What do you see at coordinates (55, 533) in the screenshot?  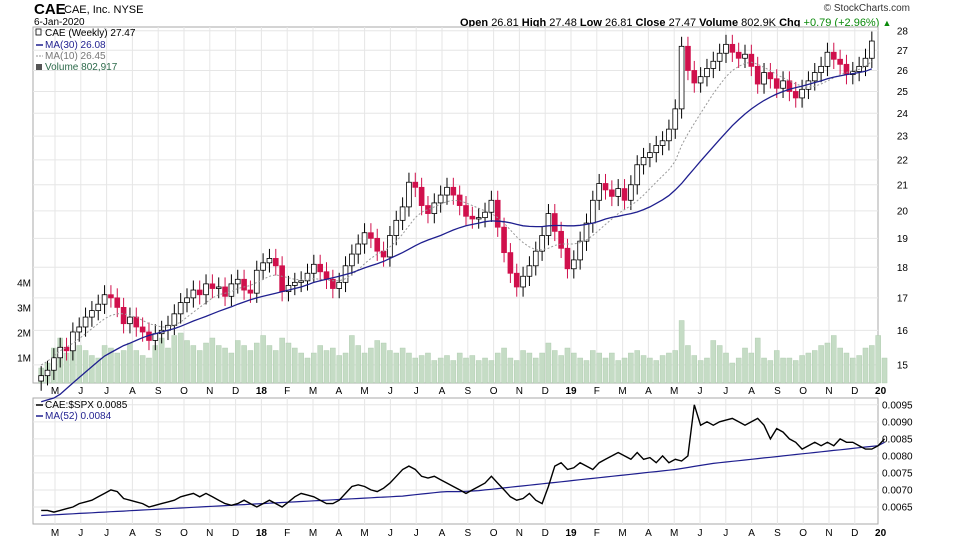 I see `ratio-x-tick-label: M` at bounding box center [55, 533].